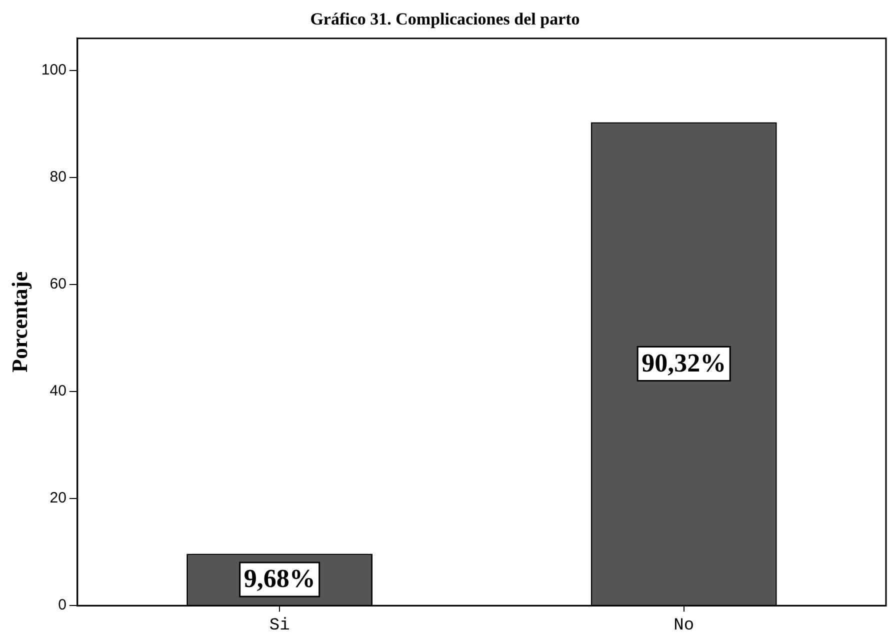  What do you see at coordinates (445, 19) in the screenshot?
I see `chart-title: Gráfico 31. Complicaciones del parto` at bounding box center [445, 19].